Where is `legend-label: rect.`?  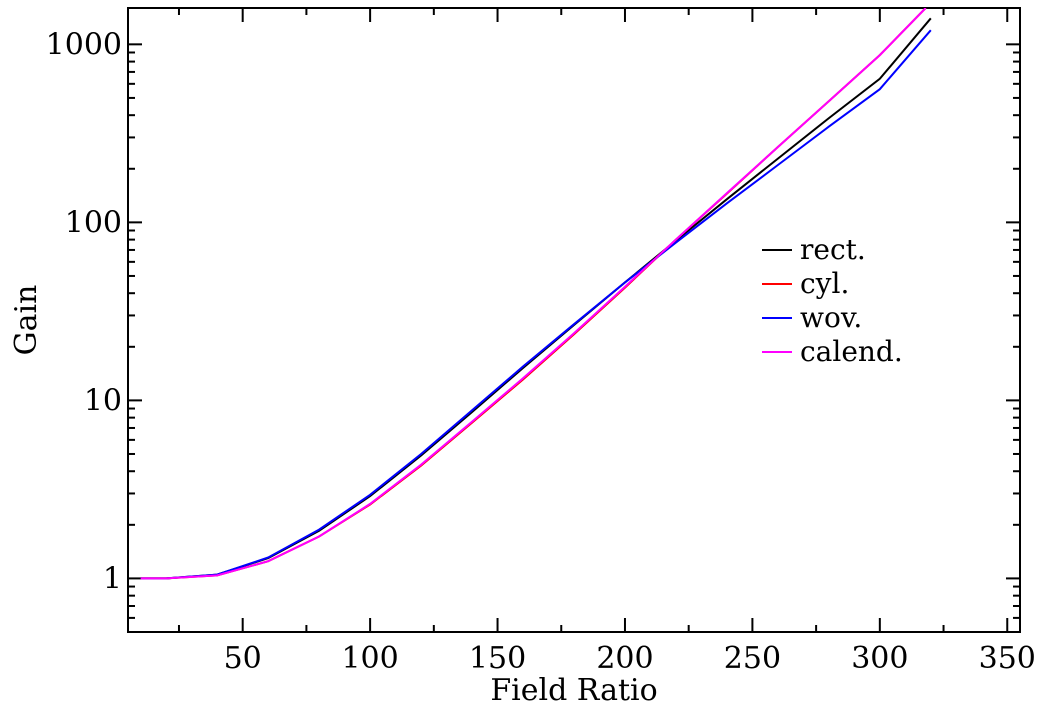 legend-label: rect. is located at coordinates (833, 249).